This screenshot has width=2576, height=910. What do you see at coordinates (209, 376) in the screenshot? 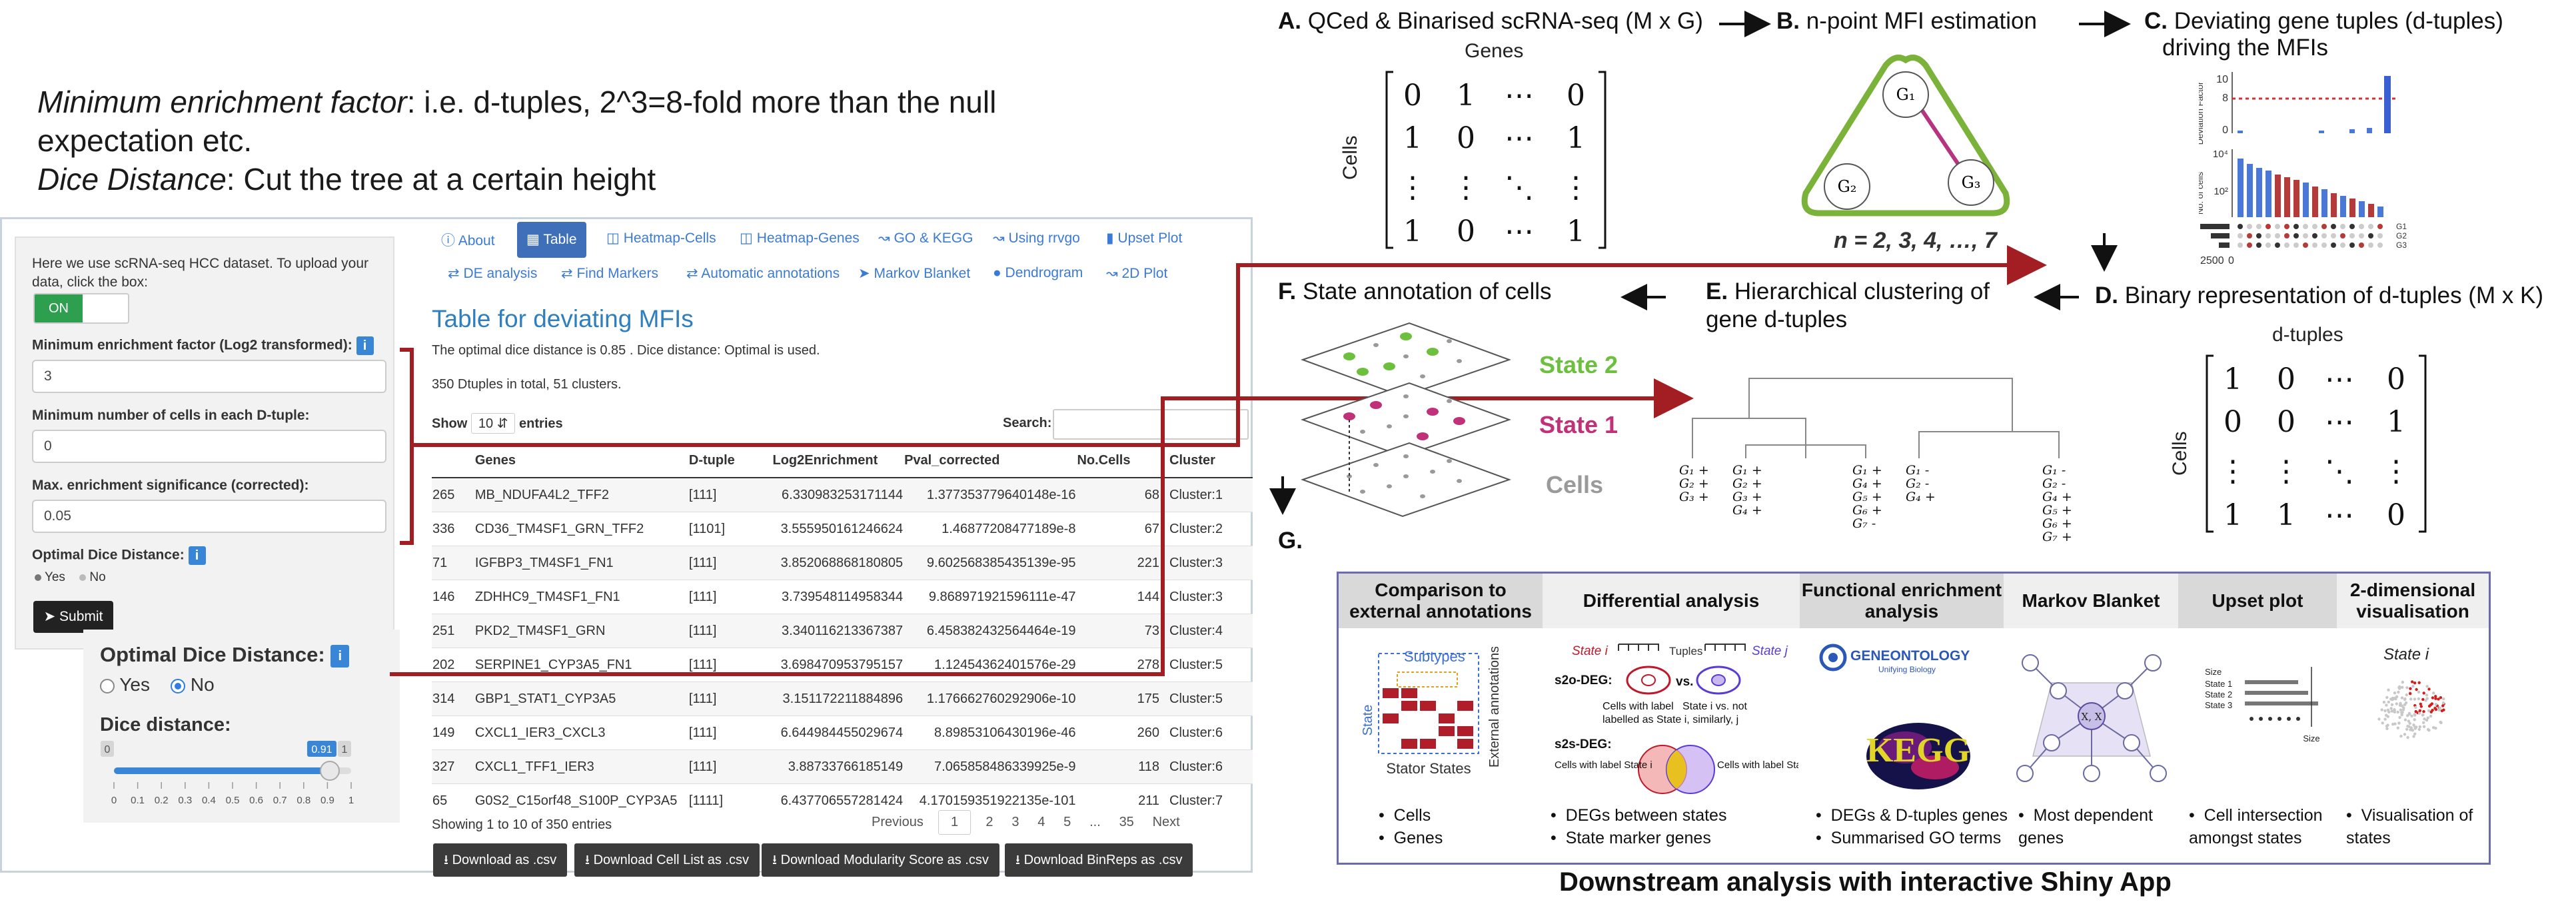
I see `min-enrichment-input: 3` at bounding box center [209, 376].